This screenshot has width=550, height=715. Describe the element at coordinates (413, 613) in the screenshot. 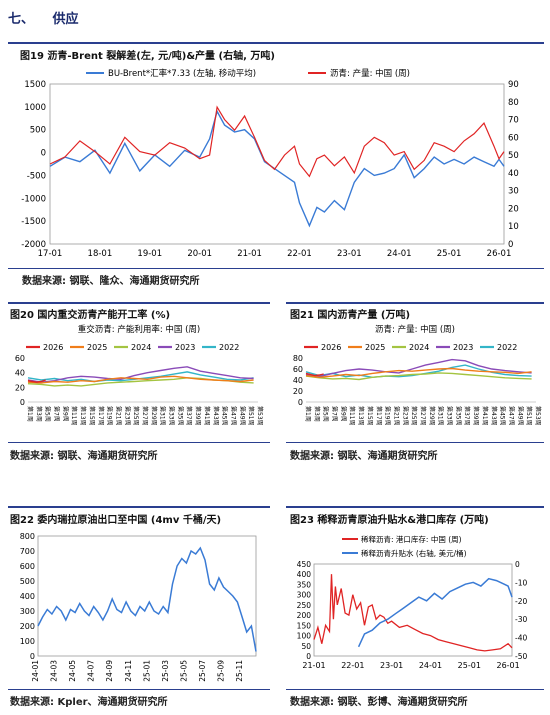

I see `series-line-port-inventory` at that location.